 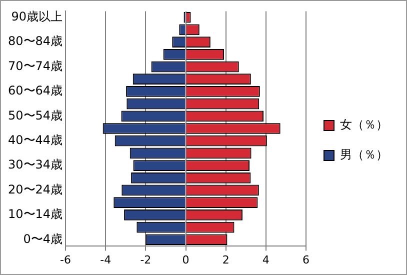 I want to click on x-tick-label: 4, so click(x=266, y=259).